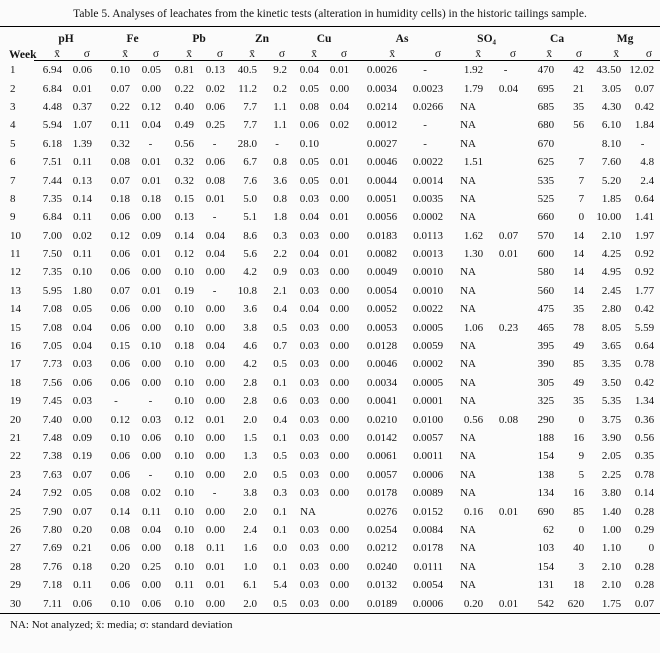  What do you see at coordinates (428, 585) in the screenshot?
I see `value-cell: 0.0054` at bounding box center [428, 585].